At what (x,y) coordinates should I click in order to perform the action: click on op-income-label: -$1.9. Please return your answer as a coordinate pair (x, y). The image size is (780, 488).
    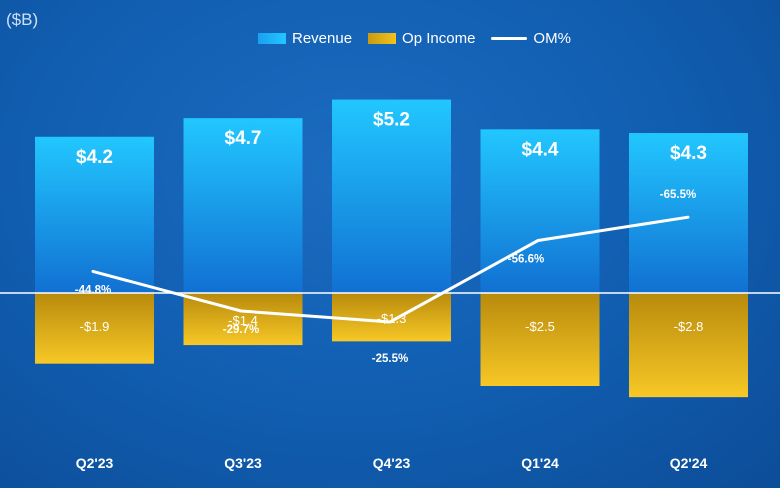
    Looking at the image, I should click on (95, 326).